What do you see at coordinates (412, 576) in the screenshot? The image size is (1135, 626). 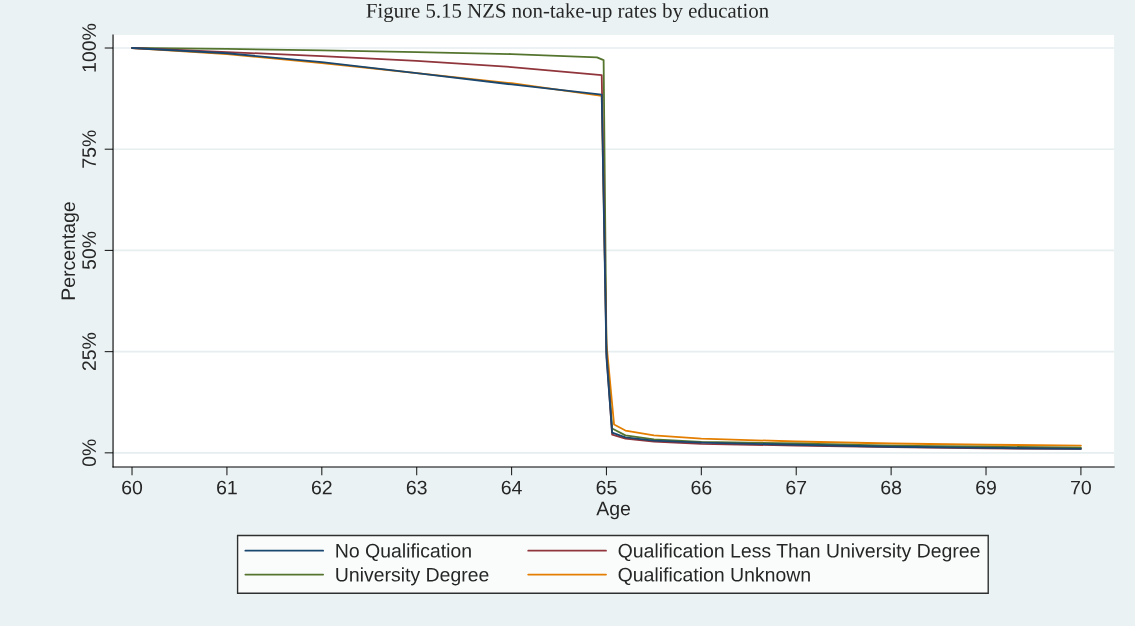 I see `legend-label: University Degree` at bounding box center [412, 576].